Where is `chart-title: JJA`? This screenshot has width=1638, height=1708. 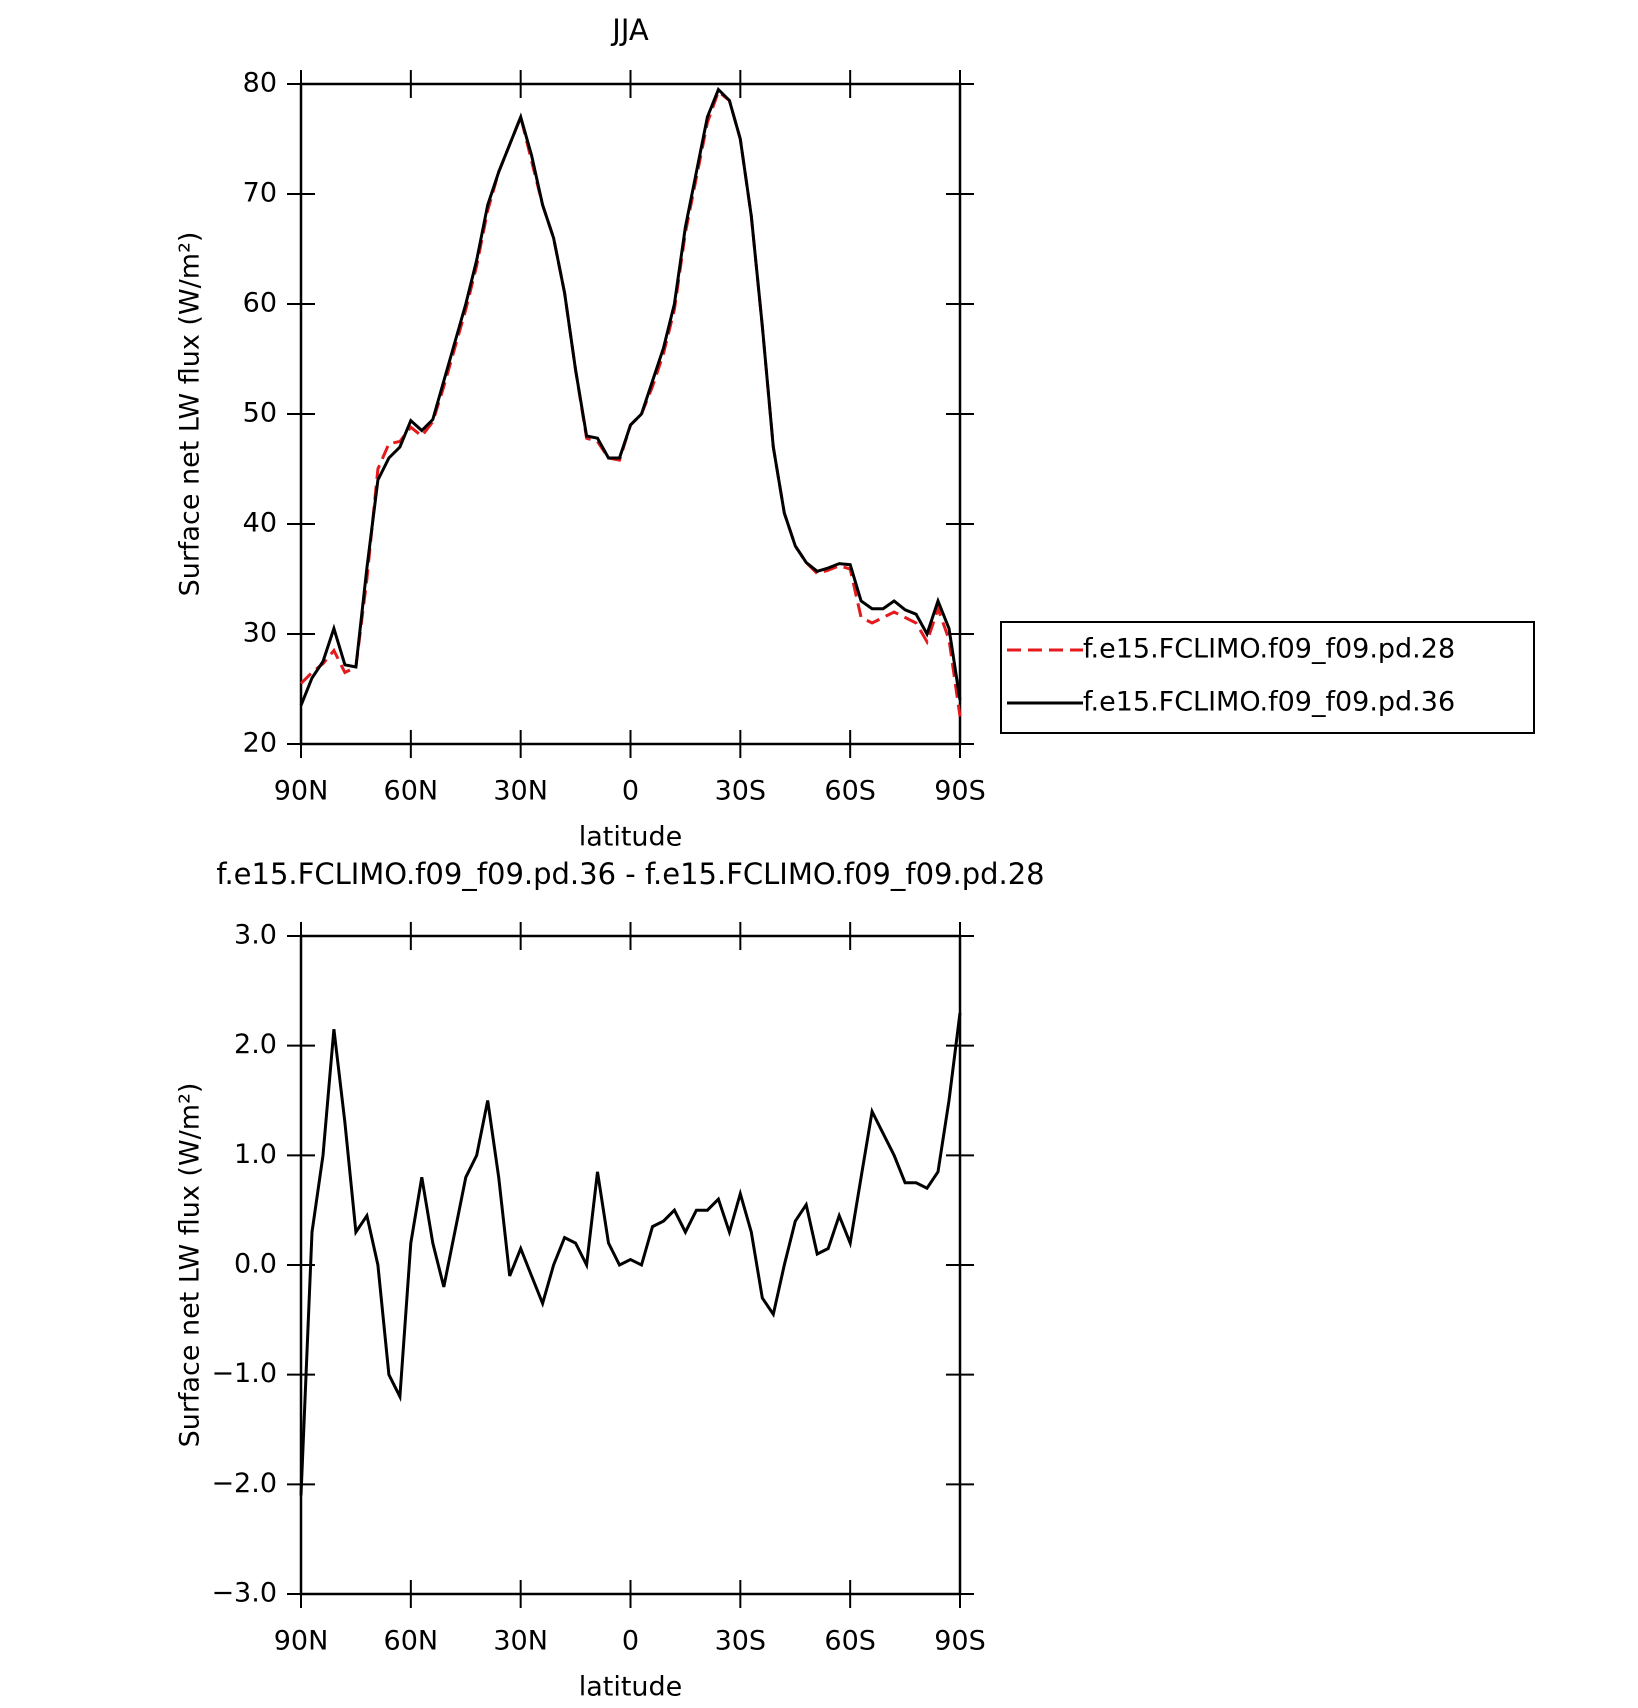 chart-title: JJA is located at coordinates (629, 30).